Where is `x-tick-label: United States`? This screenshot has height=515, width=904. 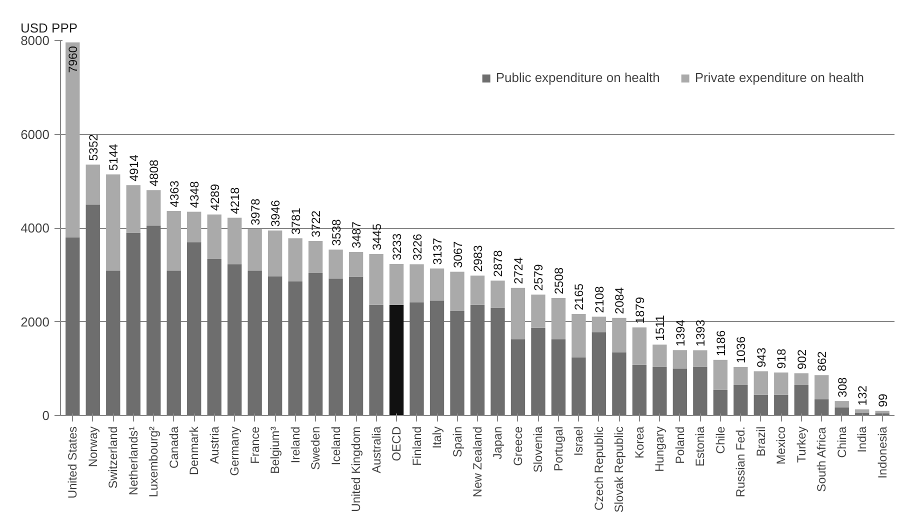 x-tick-label: United States is located at coordinates (73, 462).